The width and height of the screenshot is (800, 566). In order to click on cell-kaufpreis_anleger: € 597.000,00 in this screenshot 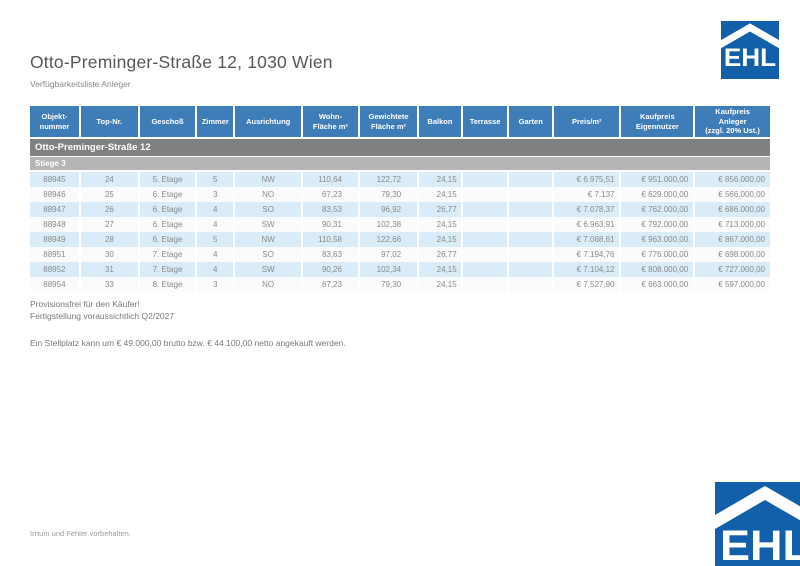, I will do `click(731, 284)`.